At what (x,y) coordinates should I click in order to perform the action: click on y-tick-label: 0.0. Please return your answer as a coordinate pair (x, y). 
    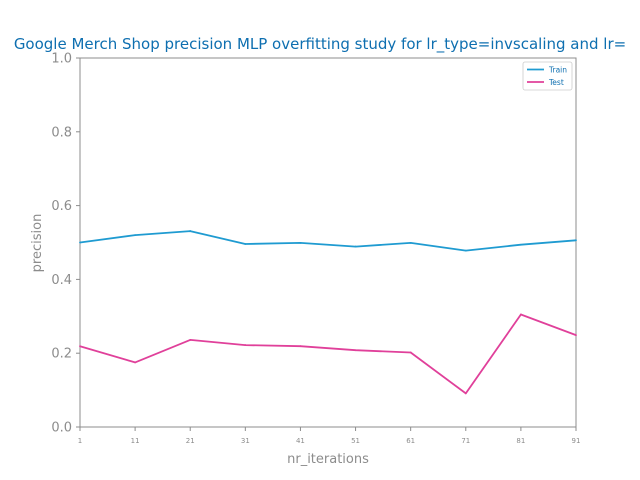
    Looking at the image, I should click on (61, 428).